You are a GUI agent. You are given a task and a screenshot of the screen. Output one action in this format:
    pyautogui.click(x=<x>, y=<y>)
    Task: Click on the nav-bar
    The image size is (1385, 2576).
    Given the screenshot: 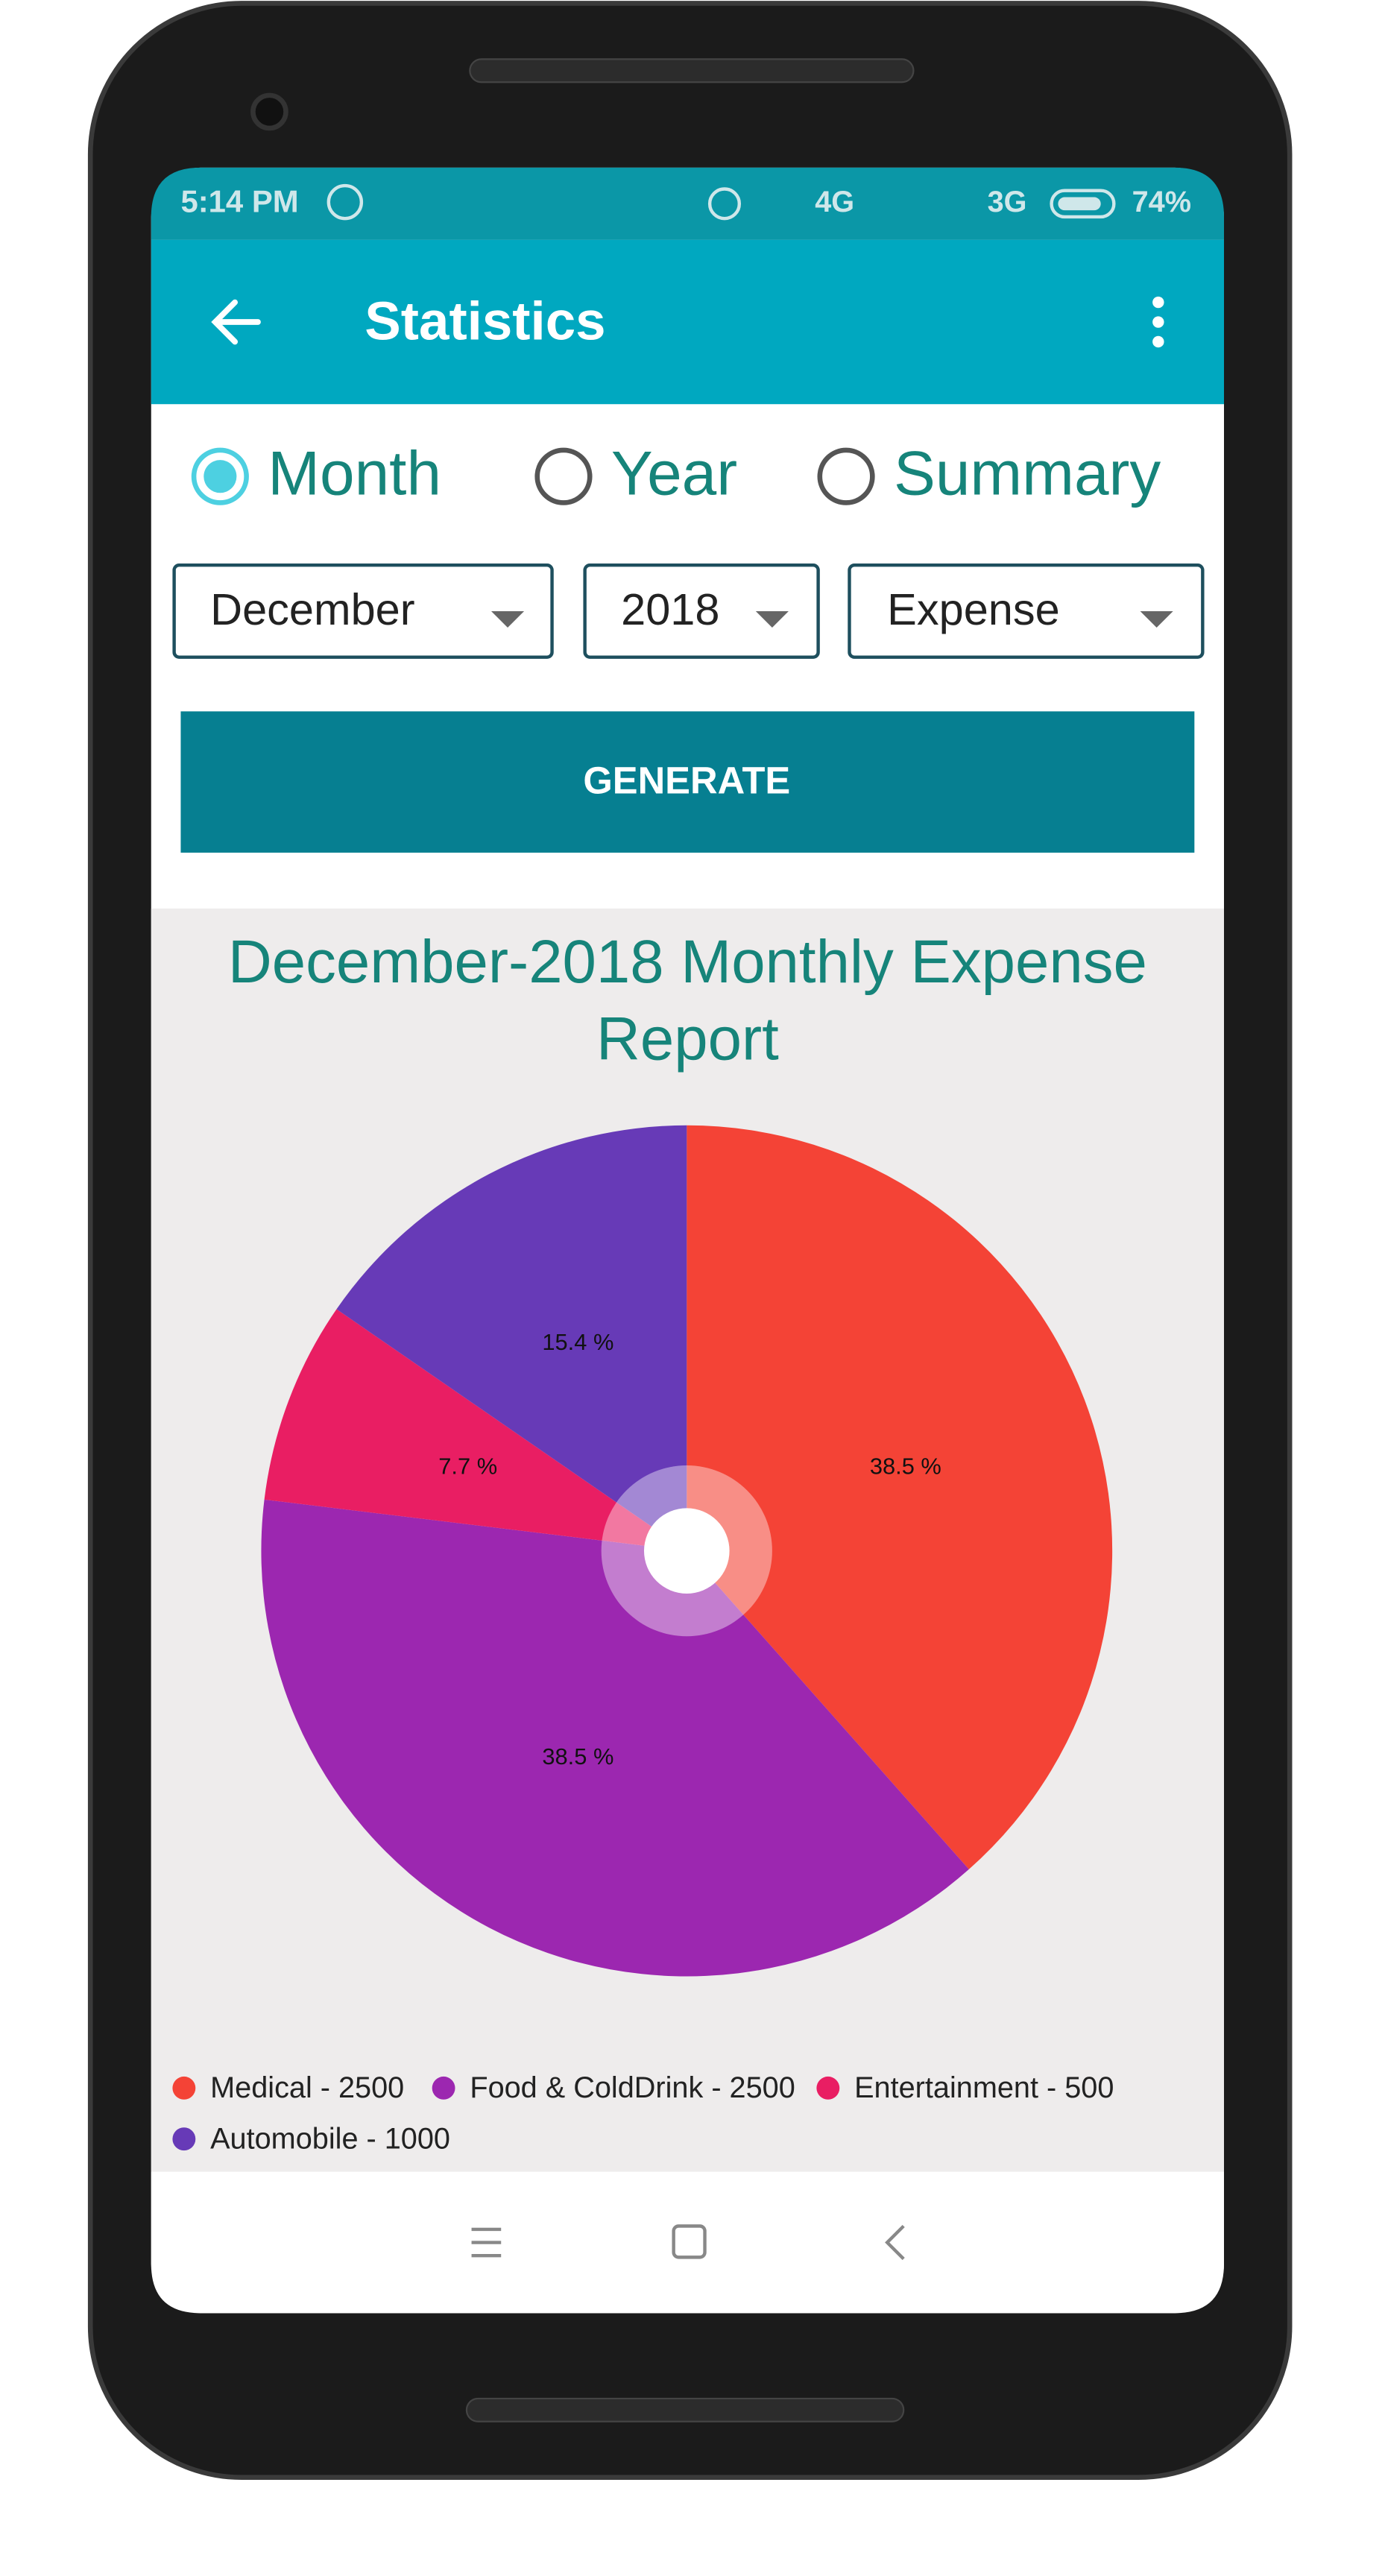 What is the action you would take?
    pyautogui.click(x=688, y=2242)
    